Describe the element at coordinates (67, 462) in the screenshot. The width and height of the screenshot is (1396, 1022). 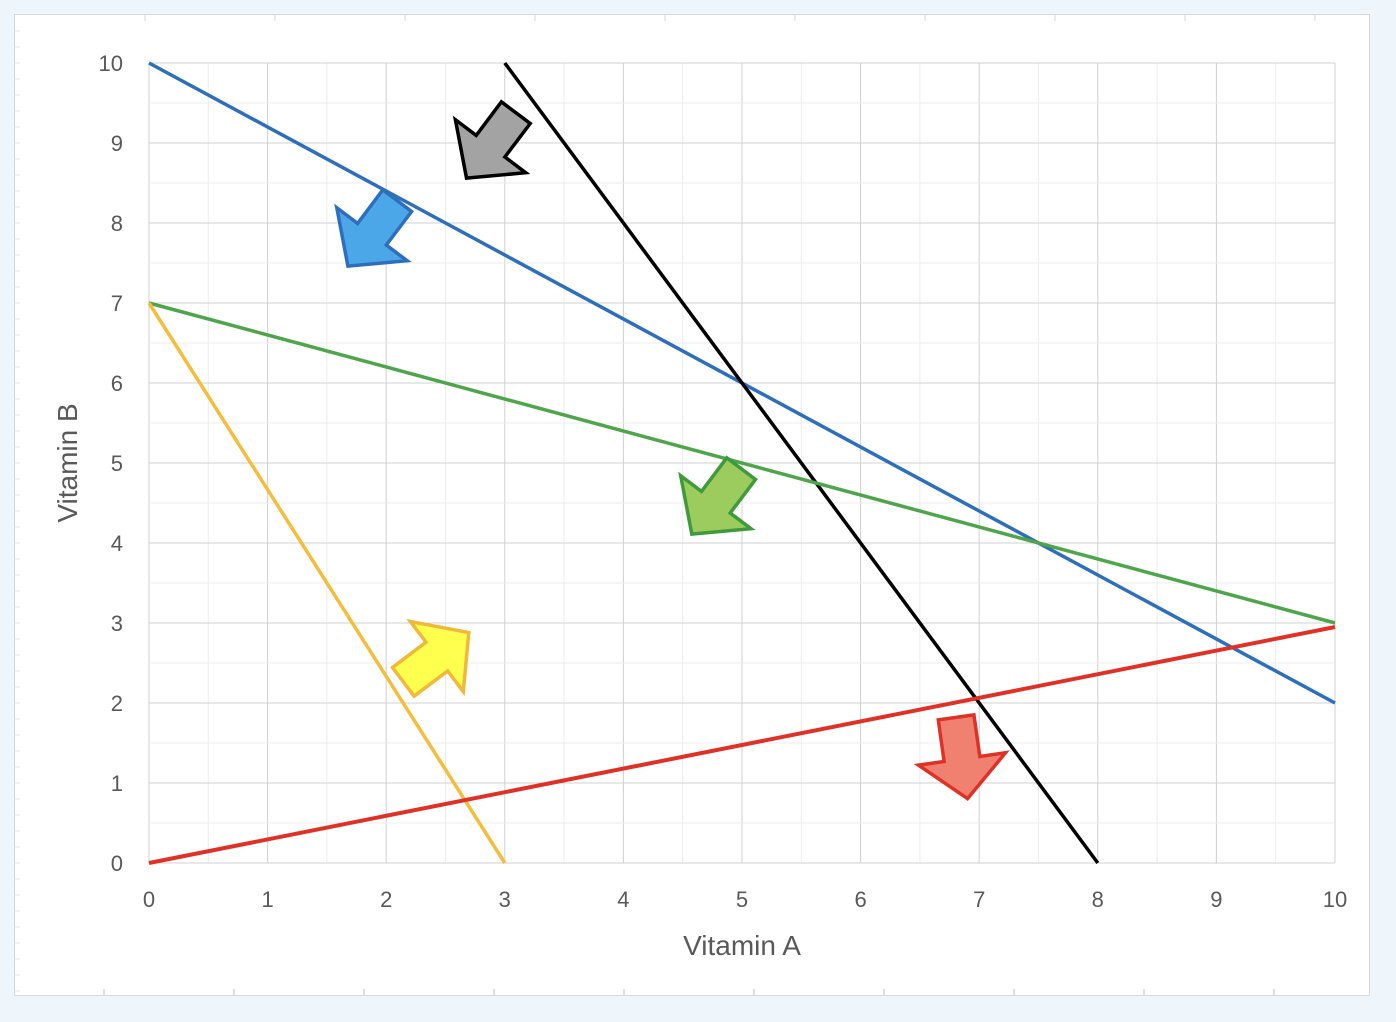
I see `y-axis-label: Vitamin B` at that location.